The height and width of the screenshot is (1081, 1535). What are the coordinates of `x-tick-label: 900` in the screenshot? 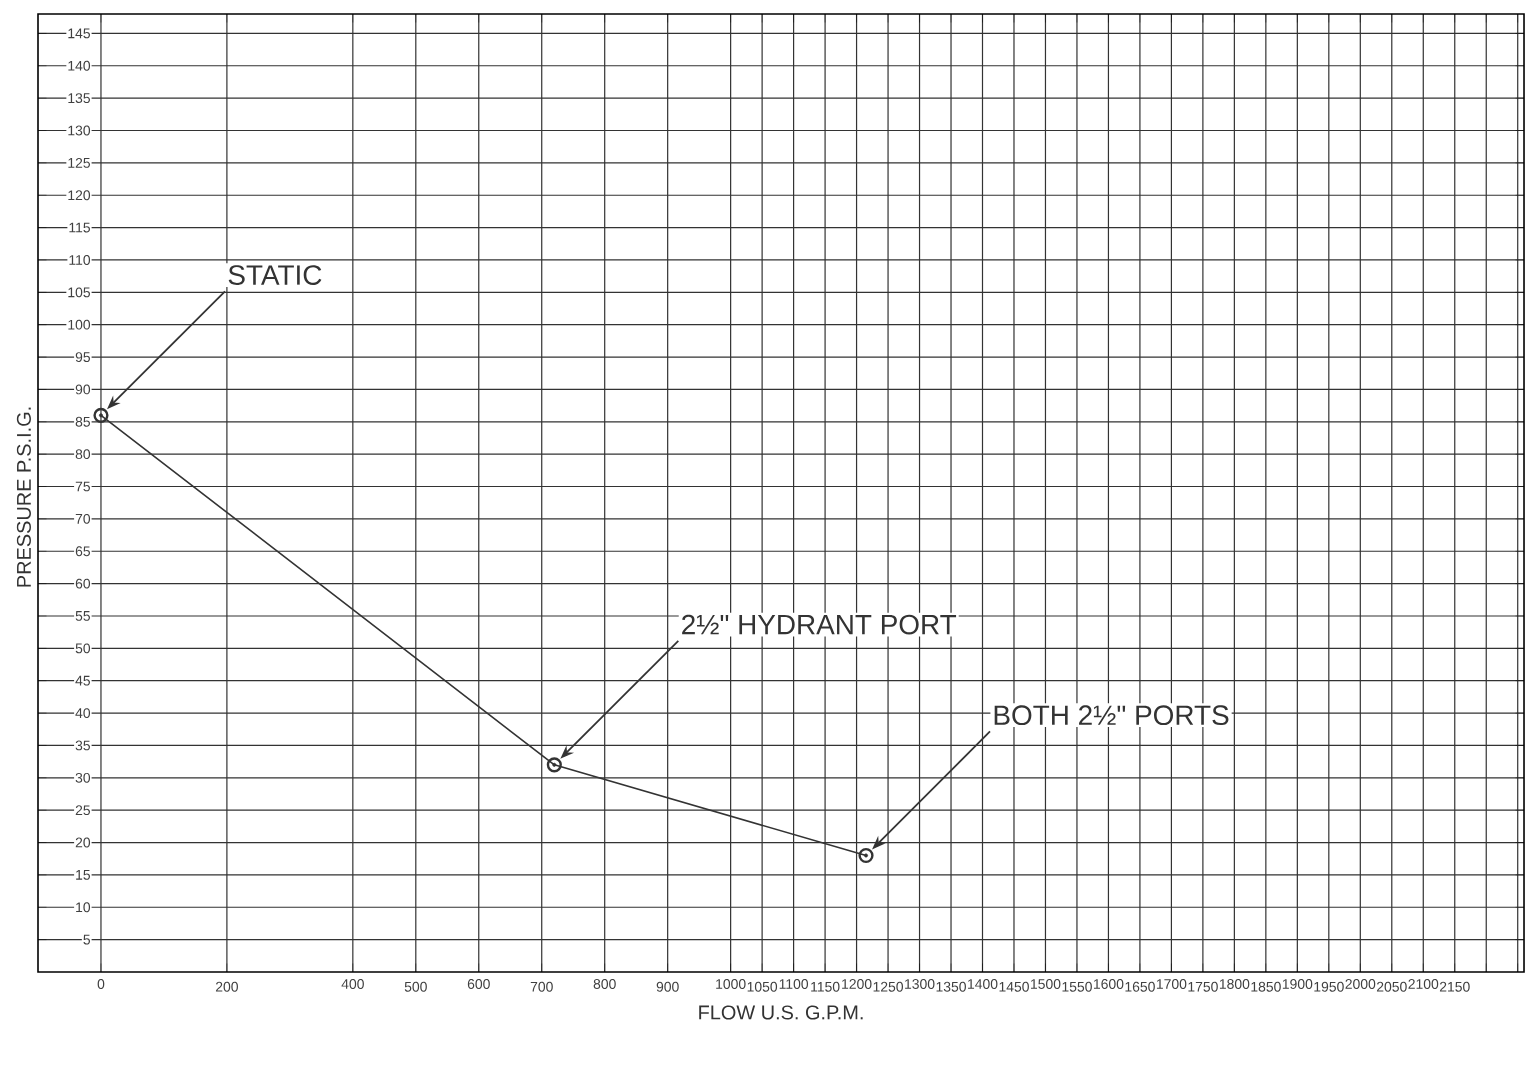 It's located at (667, 986).